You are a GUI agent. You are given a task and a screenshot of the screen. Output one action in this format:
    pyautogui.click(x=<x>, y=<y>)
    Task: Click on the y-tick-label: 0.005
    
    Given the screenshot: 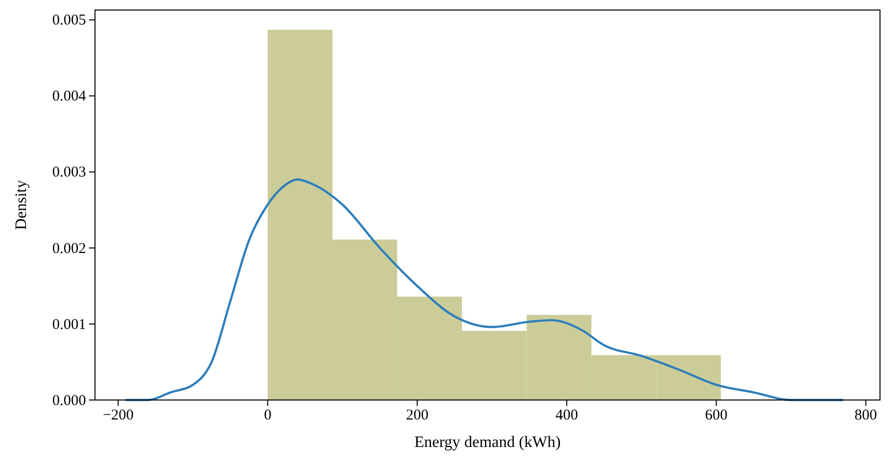 What is the action you would take?
    pyautogui.click(x=69, y=20)
    